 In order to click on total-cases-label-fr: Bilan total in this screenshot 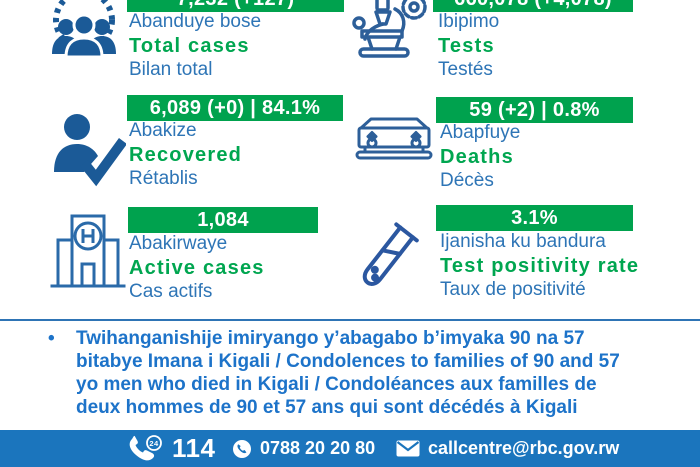, I will do `click(171, 69)`.